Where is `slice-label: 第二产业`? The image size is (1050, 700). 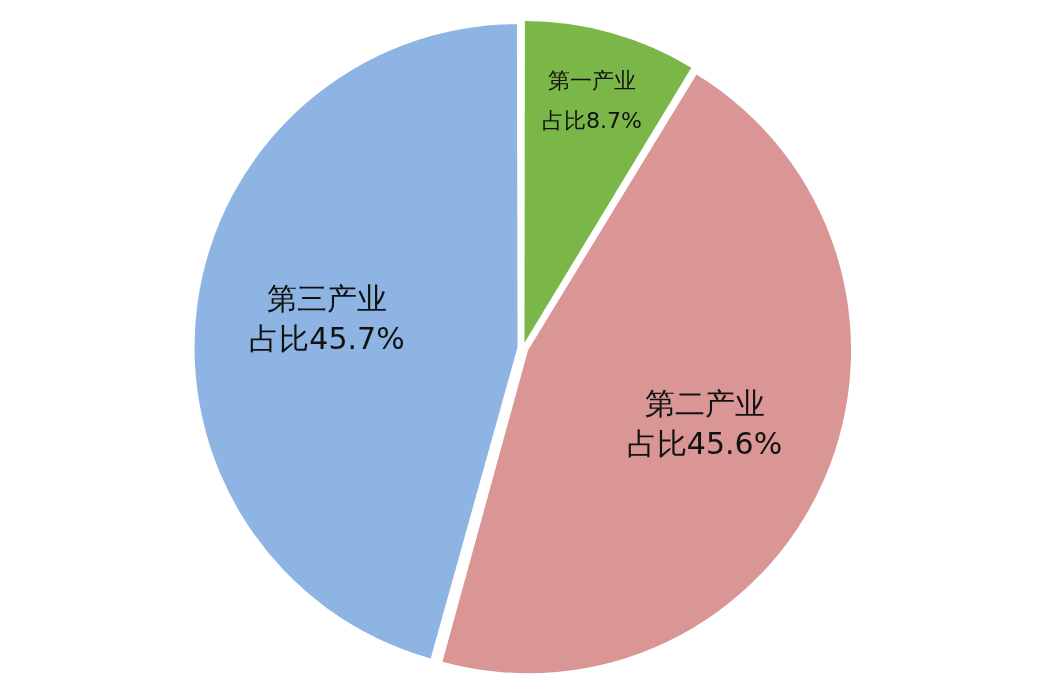 slice-label: 第二产业 is located at coordinates (704, 404).